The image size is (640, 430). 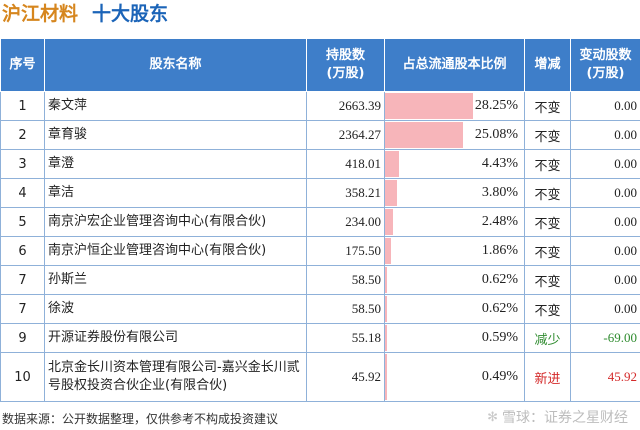 What do you see at coordinates (605, 338) in the screenshot?
I see `delta-shares-cell: -69.00` at bounding box center [605, 338].